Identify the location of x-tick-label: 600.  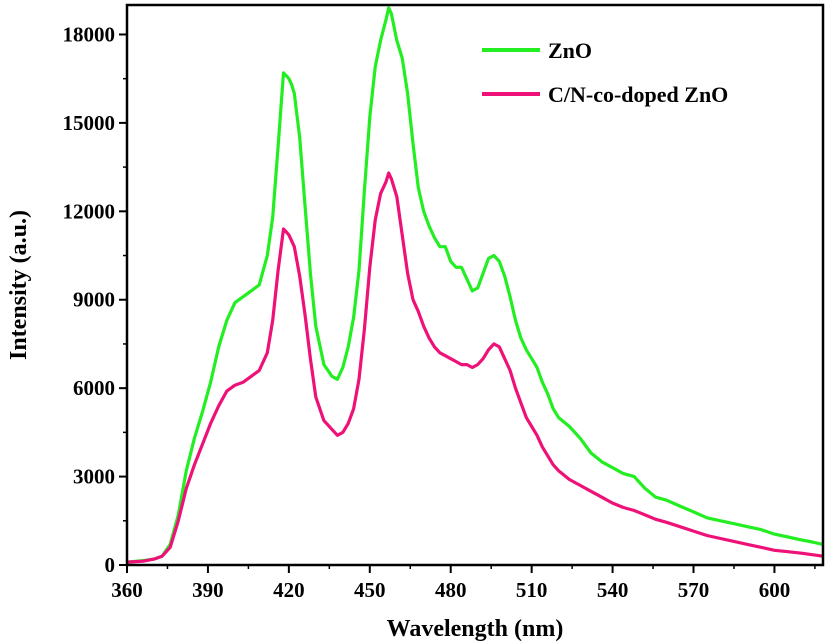
(775, 590).